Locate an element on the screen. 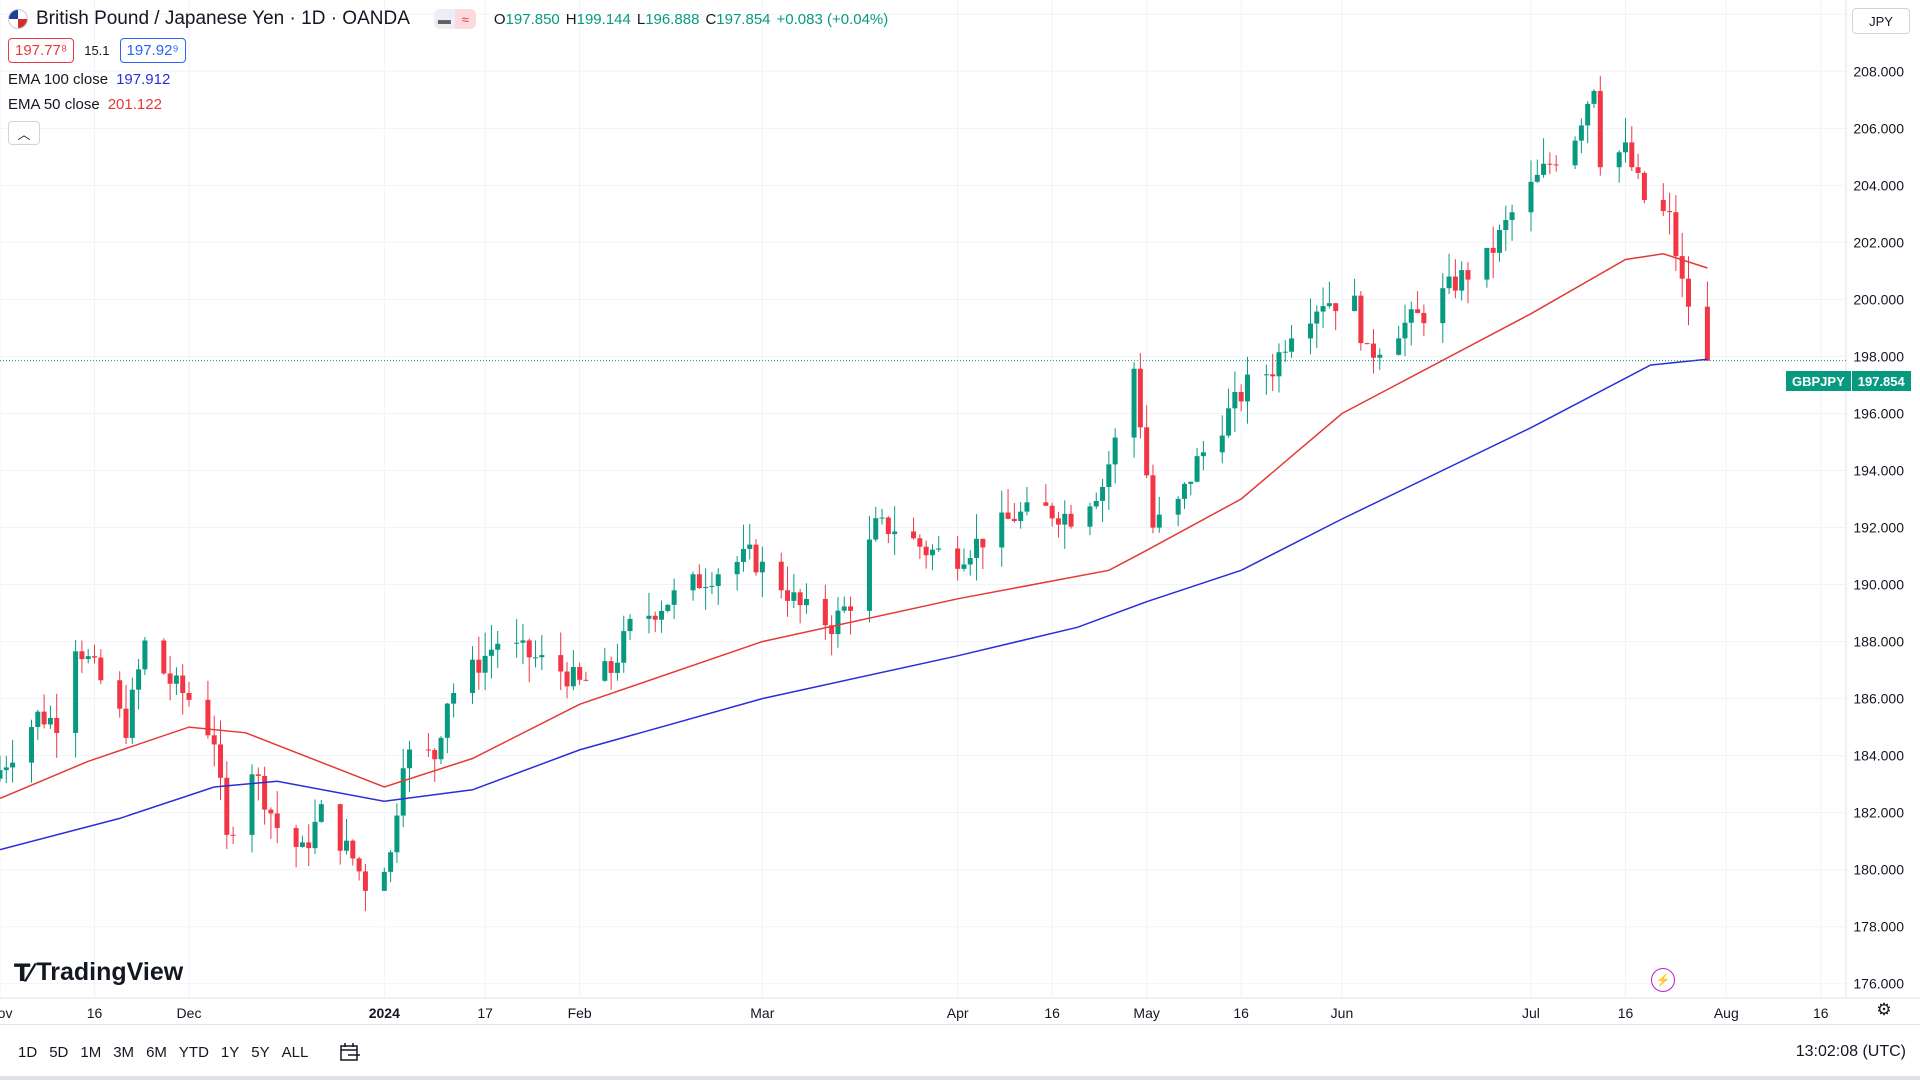 The height and width of the screenshot is (1080, 1920). timeframe-1m: 1M is located at coordinates (91, 1052).